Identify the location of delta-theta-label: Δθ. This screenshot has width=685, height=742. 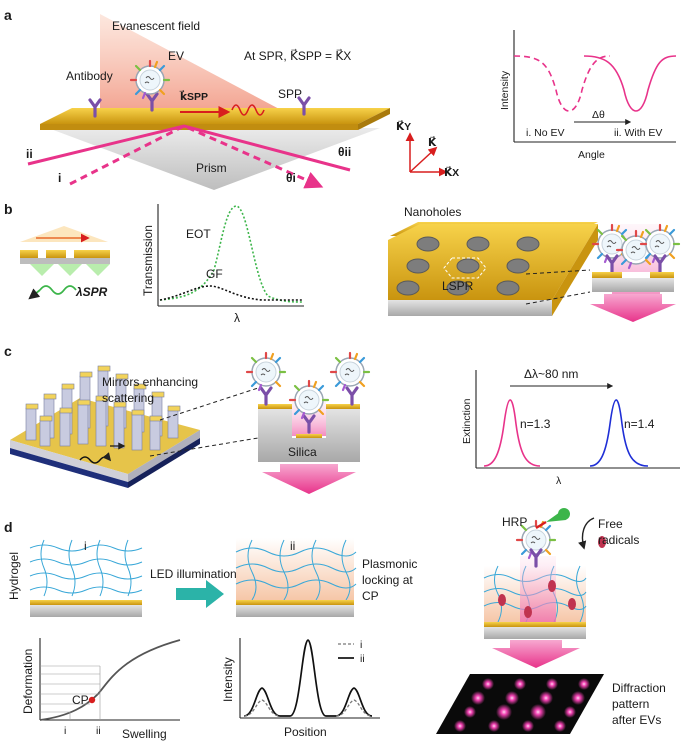
(598, 115).